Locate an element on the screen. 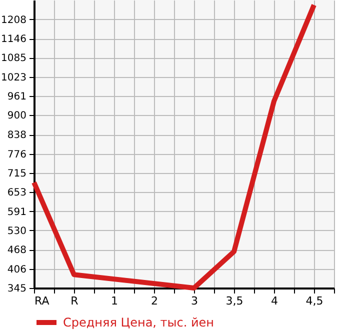 This screenshot has width=345, height=335. y-tick-label: 345 is located at coordinates (16, 289).